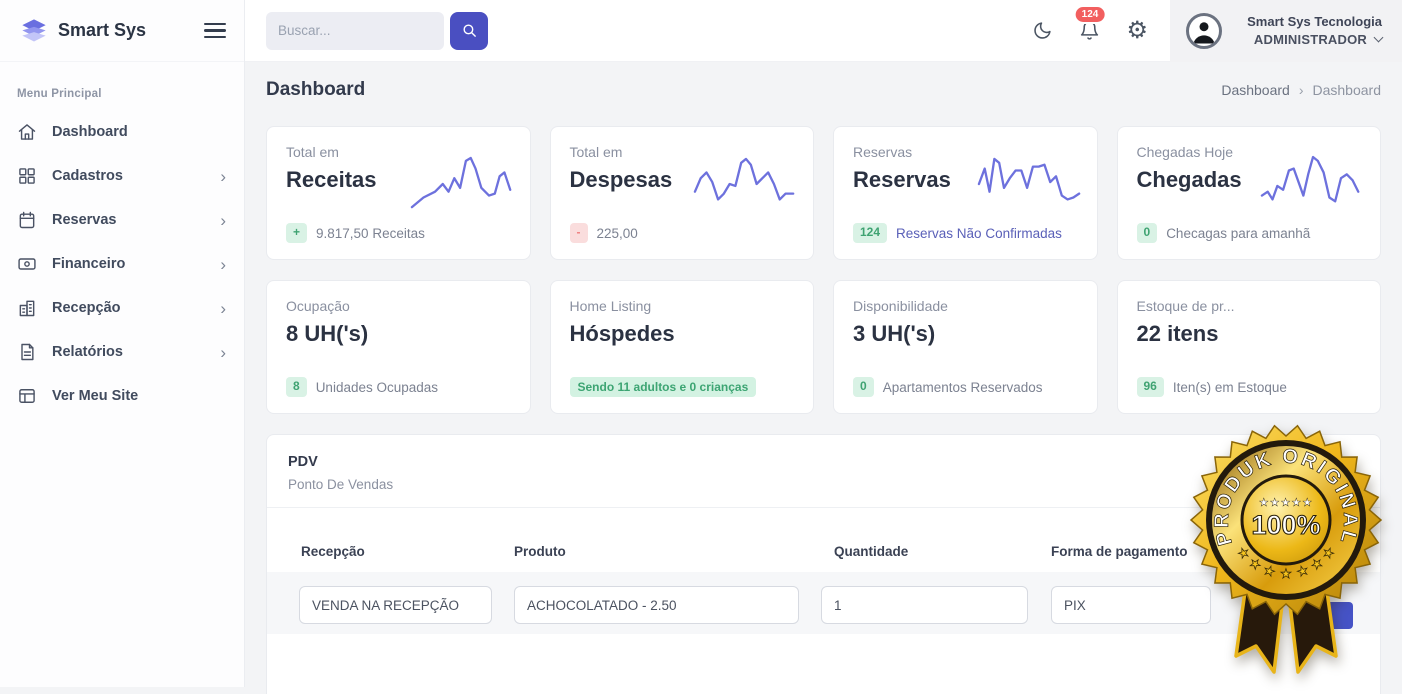 Image resolution: width=1402 pixels, height=694 pixels. What do you see at coordinates (1147, 233) in the screenshot?
I see `stat-badge: 0` at bounding box center [1147, 233].